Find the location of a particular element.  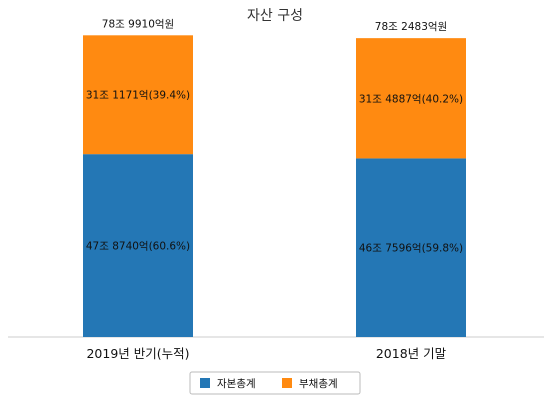

bar-total-label: 78조 2483억원 is located at coordinates (411, 27).